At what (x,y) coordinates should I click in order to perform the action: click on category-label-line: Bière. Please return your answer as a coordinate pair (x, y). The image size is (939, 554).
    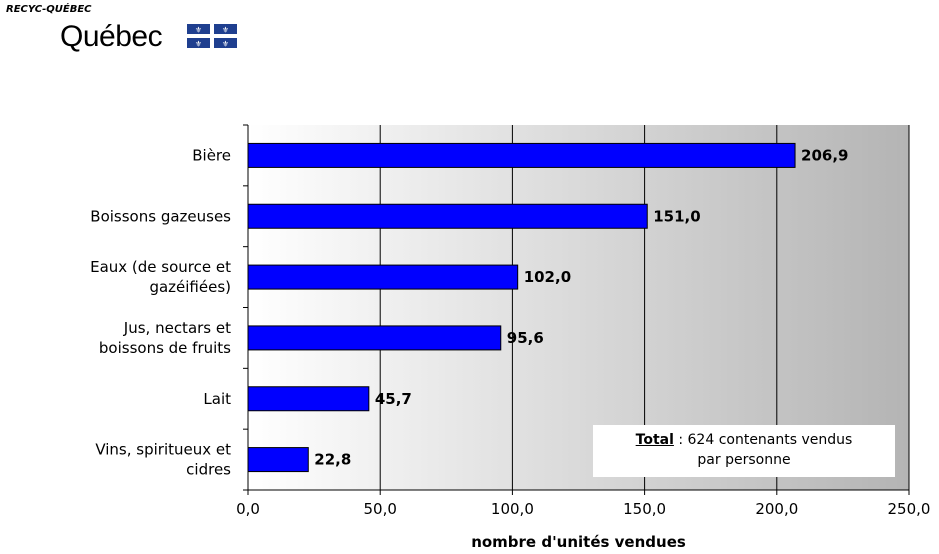
    Looking at the image, I should click on (211, 155).